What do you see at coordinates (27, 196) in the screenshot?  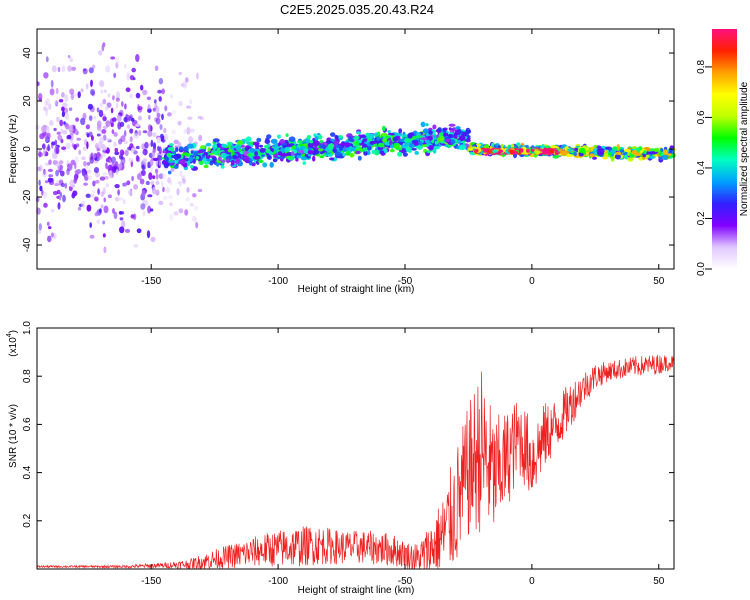 I see `spectrogram-ytick-label: -20` at bounding box center [27, 196].